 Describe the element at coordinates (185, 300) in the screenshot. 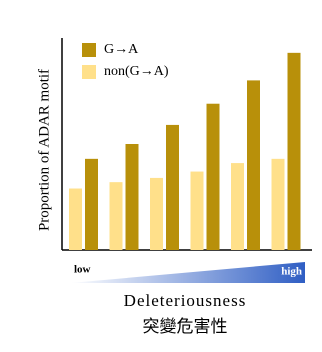

I see `x-axis-label: Deleteriousness` at that location.